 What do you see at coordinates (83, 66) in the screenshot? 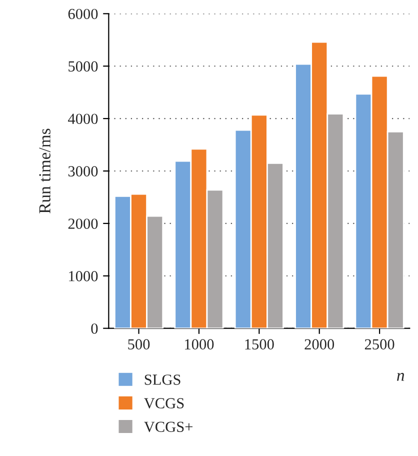
I see `y-tick-label: 5000` at bounding box center [83, 66].